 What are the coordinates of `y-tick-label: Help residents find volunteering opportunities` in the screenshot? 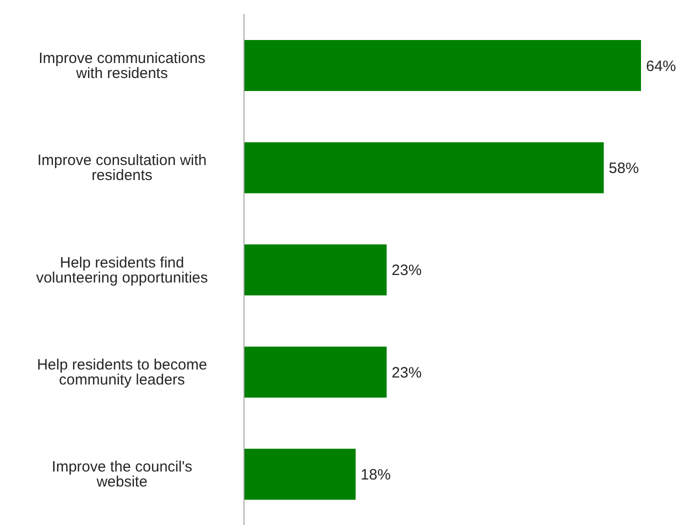 It's located at (122, 270).